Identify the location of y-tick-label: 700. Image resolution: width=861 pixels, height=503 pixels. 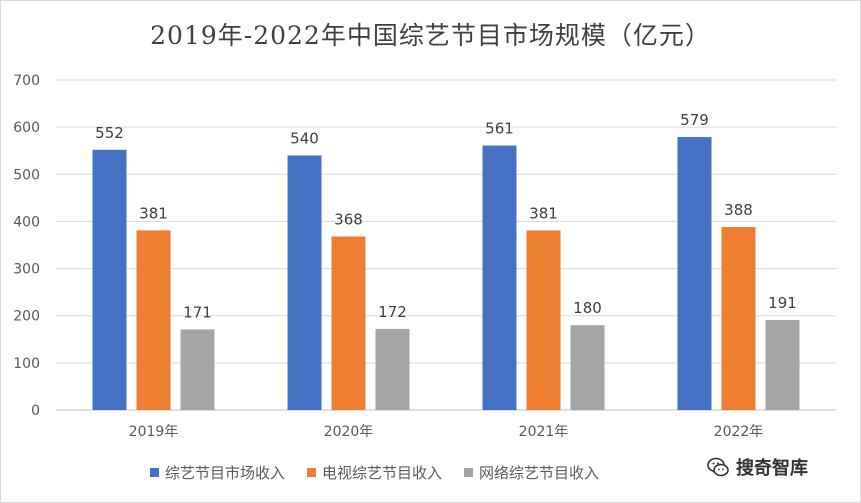
(26, 81).